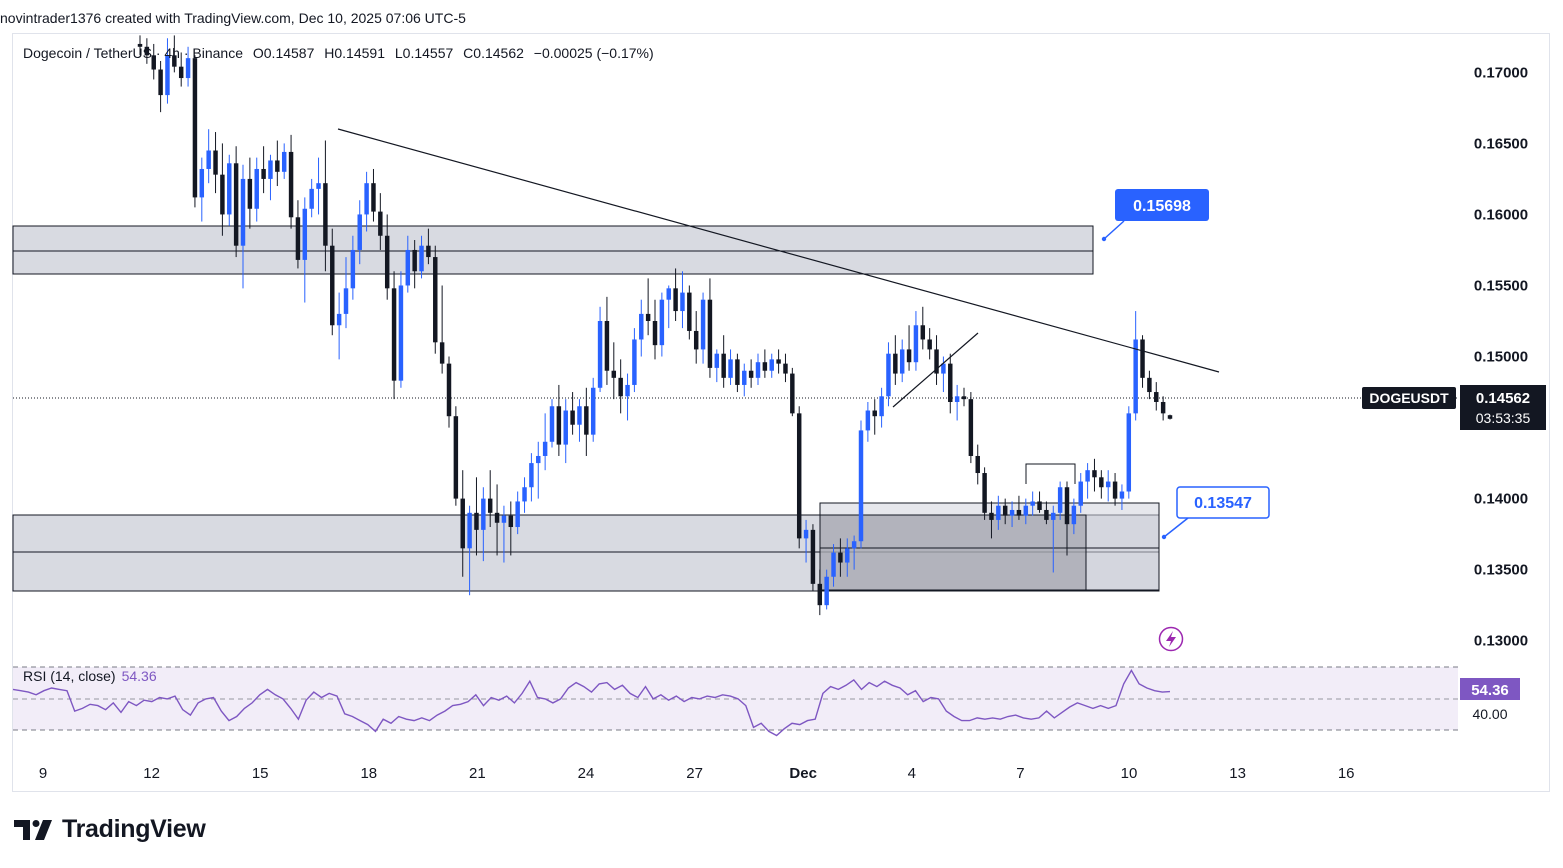  What do you see at coordinates (697, 773) in the screenshot?
I see `time-axis: 9 12 15 18 21 24 27 Dec 4 7 10 13 16` at bounding box center [697, 773].